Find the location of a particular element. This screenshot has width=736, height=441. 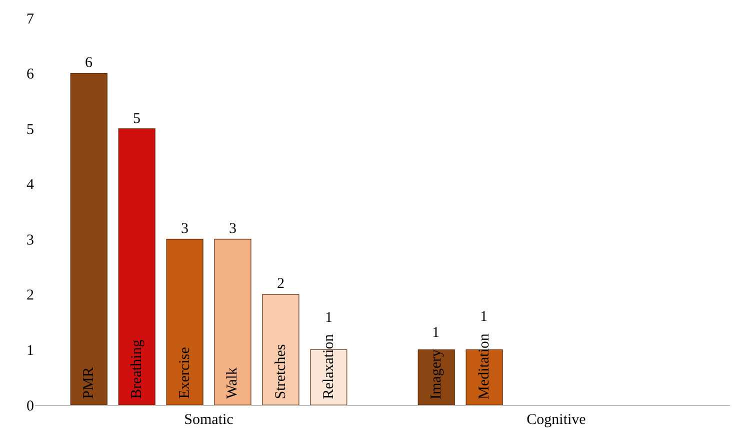

data-label: 6 is located at coordinates (89, 63).